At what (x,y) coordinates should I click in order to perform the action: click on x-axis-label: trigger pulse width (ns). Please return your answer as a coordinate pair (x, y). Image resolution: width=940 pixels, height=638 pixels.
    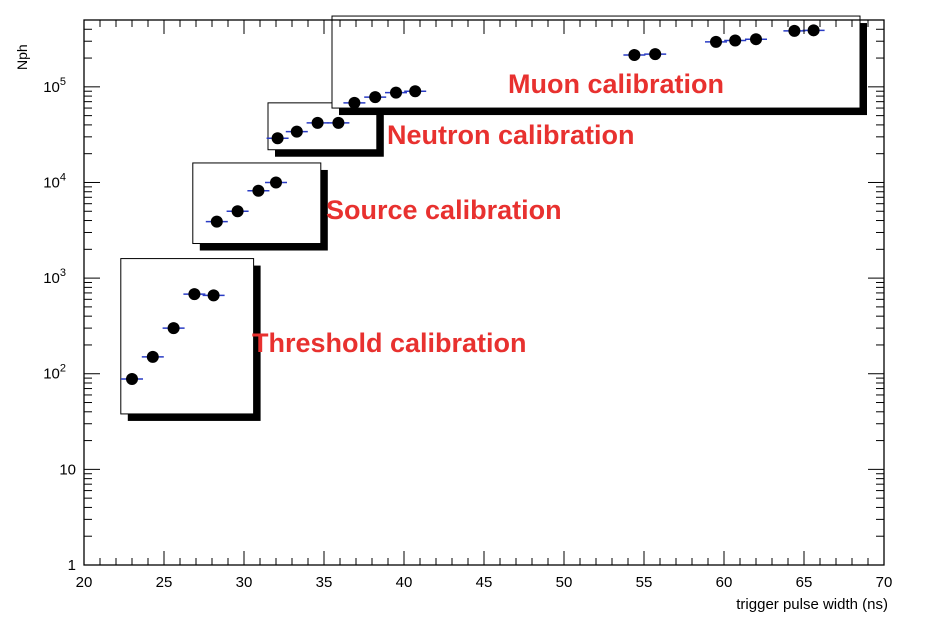
    Looking at the image, I should click on (812, 604).